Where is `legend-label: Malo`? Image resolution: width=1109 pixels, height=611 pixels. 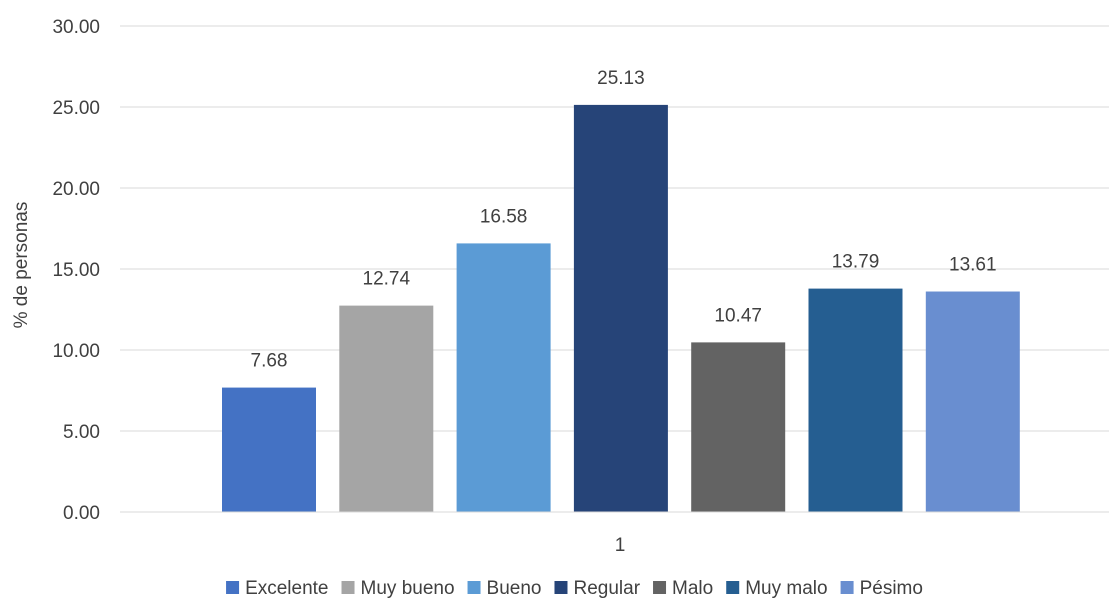
legend-label: Malo is located at coordinates (692, 588).